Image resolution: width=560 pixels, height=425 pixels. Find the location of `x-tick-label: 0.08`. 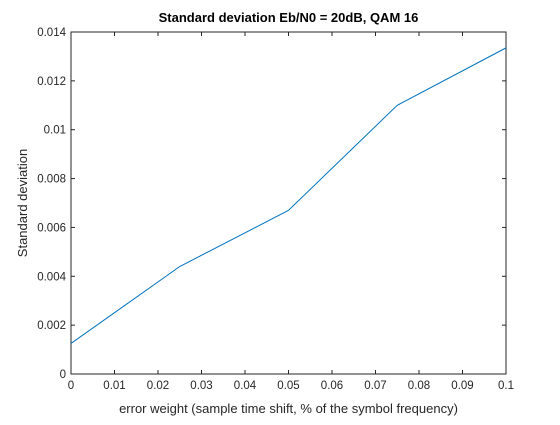

x-tick-label: 0.08 is located at coordinates (419, 386).